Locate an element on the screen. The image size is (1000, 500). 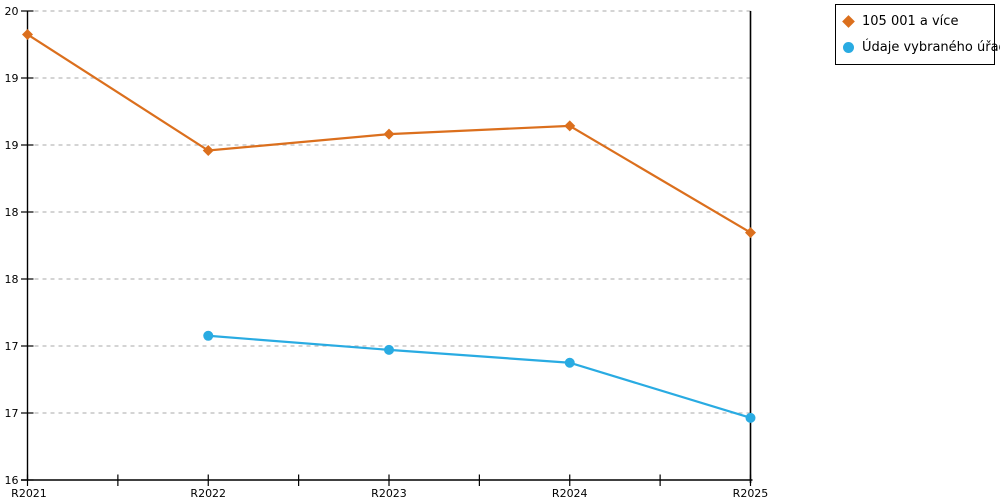
series-line is located at coordinates (479, 376).